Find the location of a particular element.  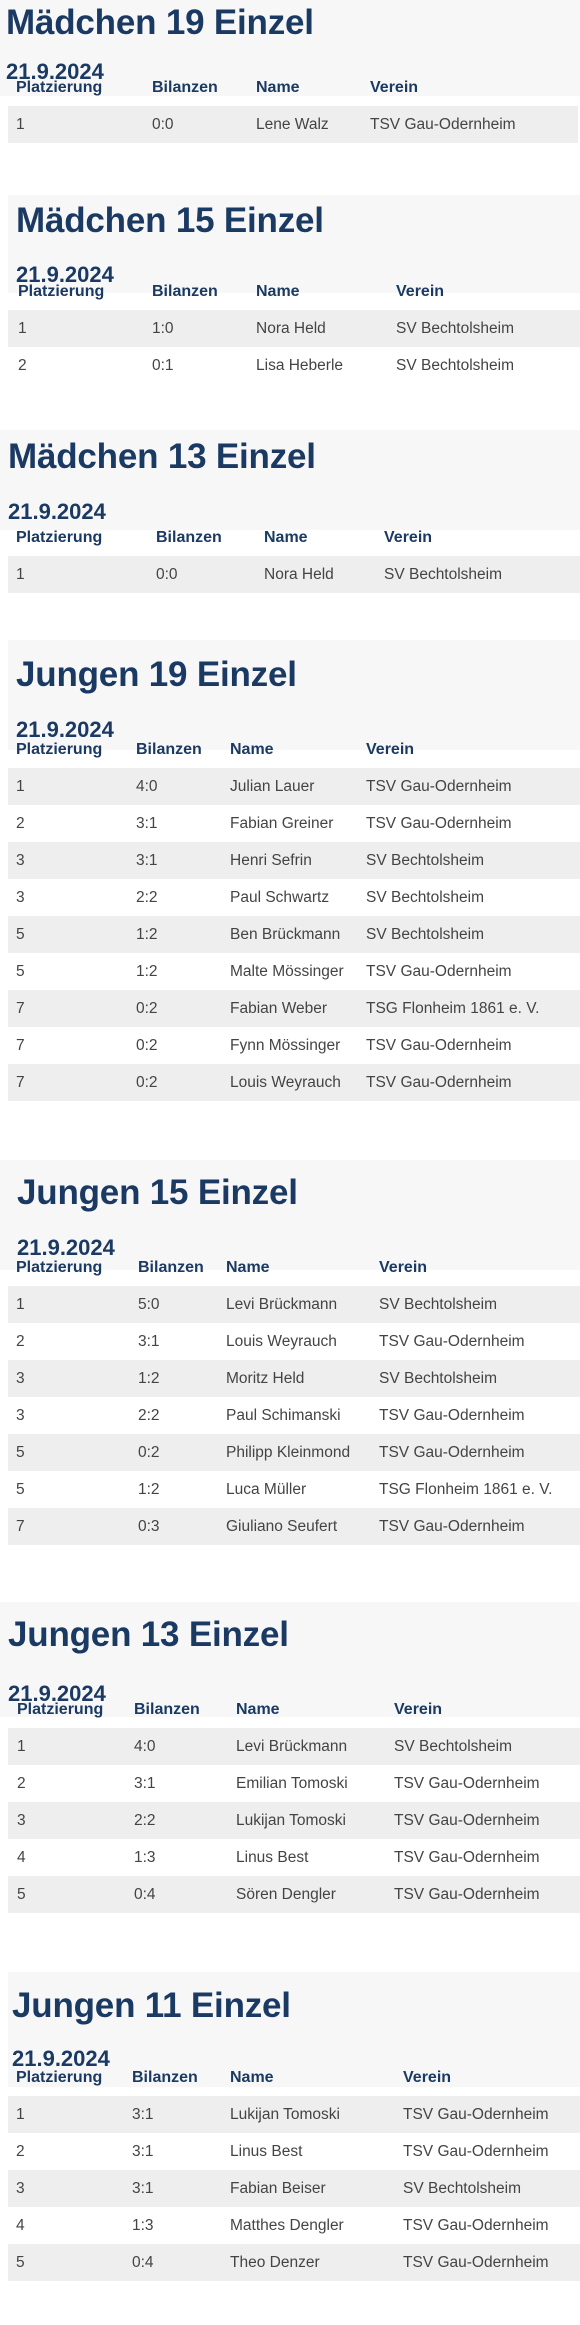

section-jungen-15-einzel: Jungen 15 Einzel 21.9.2024 is located at coordinates (290, 1215).